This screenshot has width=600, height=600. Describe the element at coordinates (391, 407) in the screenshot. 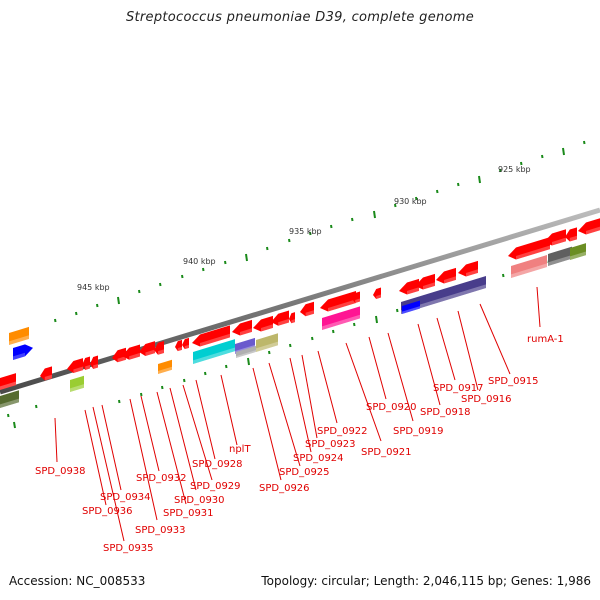

I see `gene-label: SPD_0920` at that location.